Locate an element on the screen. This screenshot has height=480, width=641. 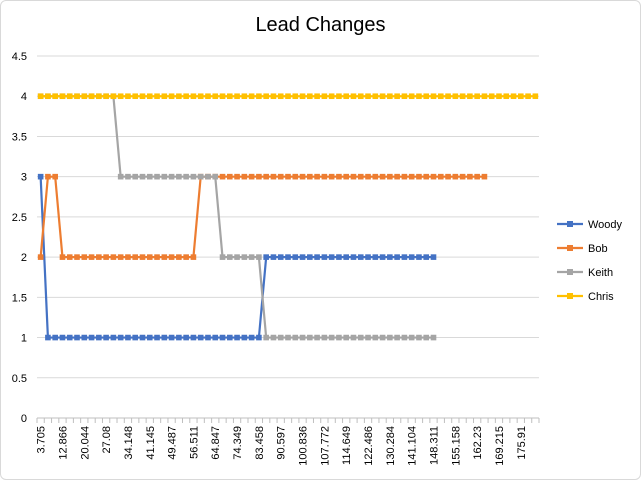
x-tick-label: 162.23 is located at coordinates (478, 443).